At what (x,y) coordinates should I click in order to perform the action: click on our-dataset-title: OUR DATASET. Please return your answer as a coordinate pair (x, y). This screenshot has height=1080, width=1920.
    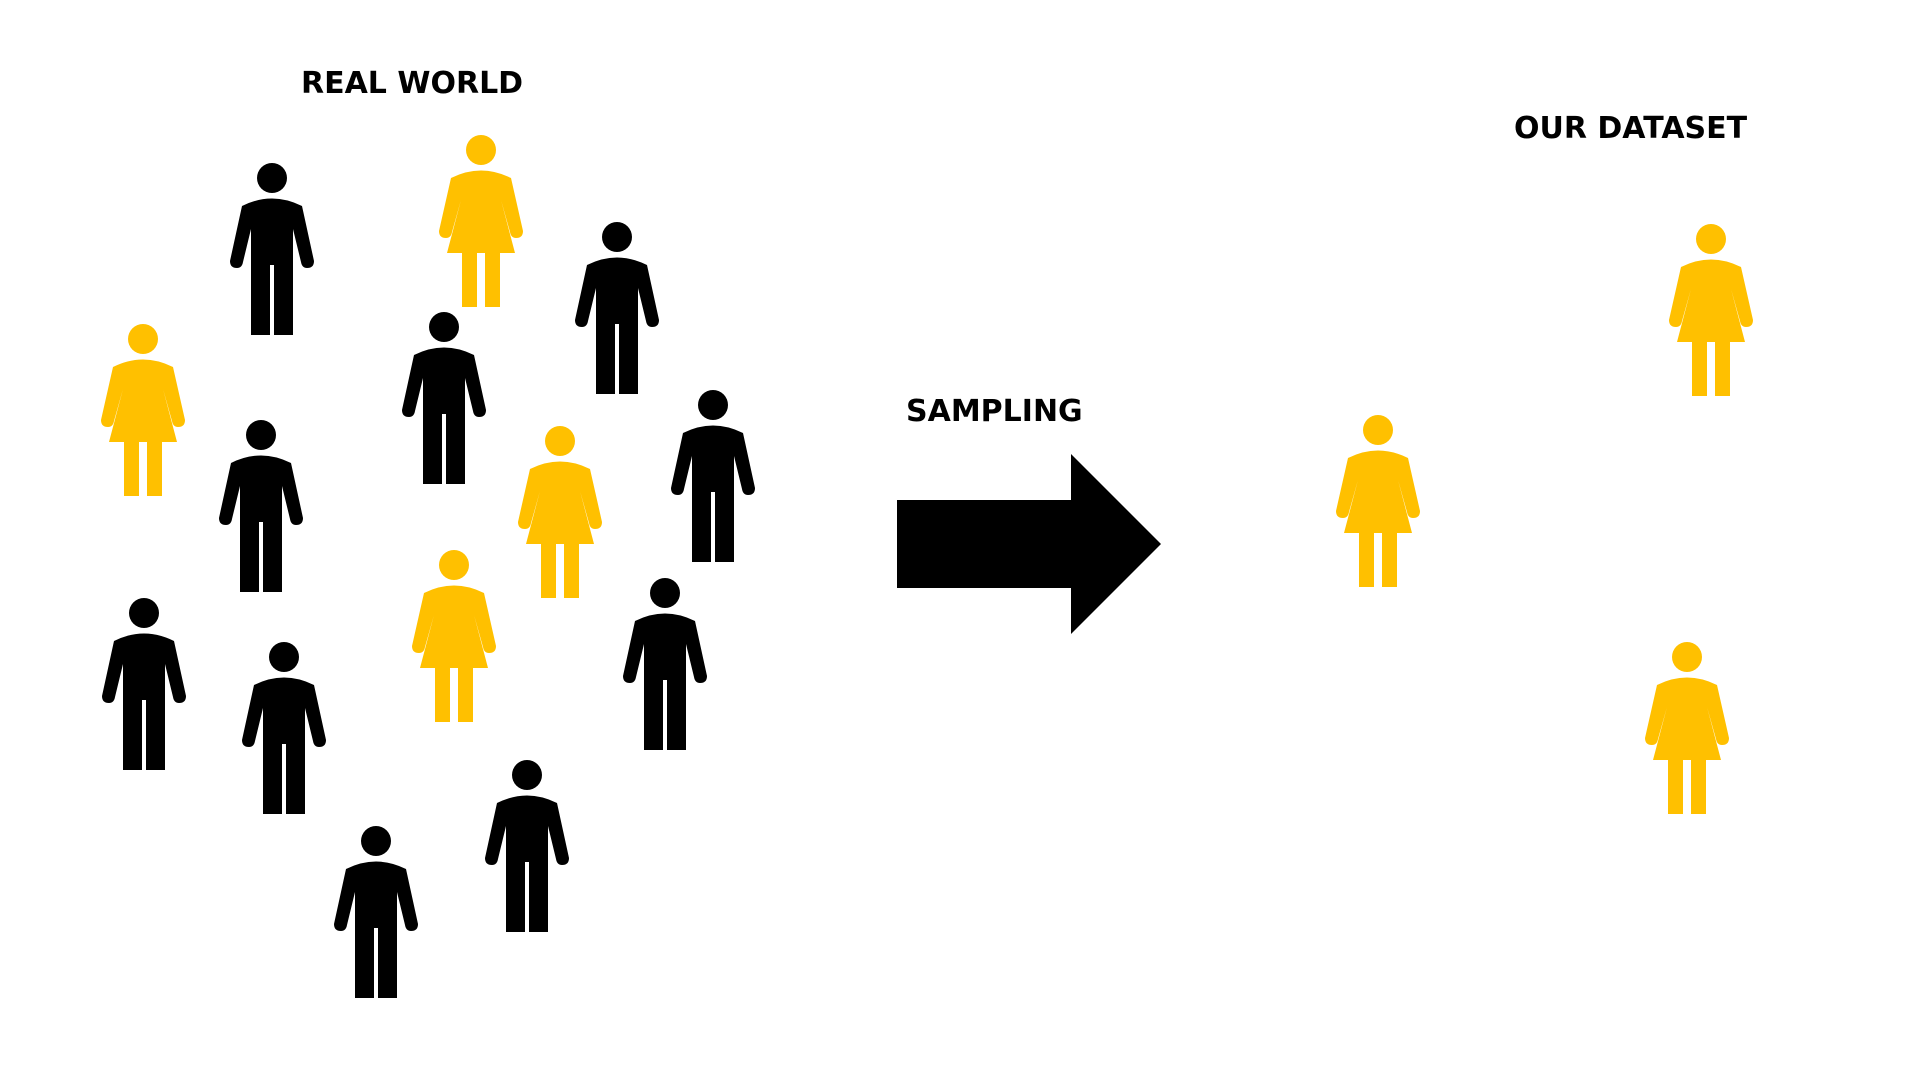
    Looking at the image, I should click on (1631, 128).